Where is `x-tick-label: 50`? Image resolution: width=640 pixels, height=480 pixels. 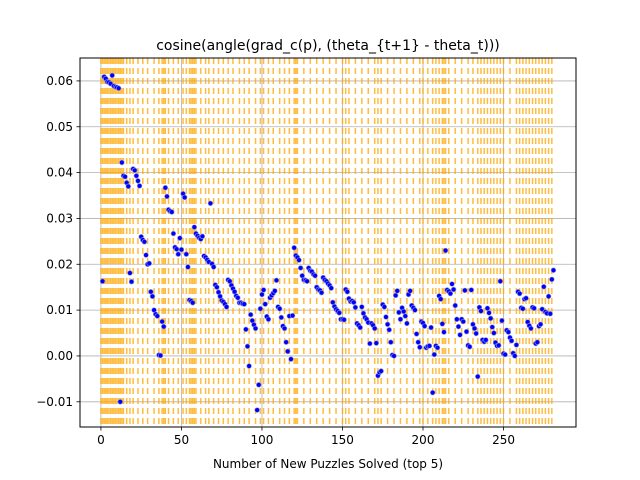 x-tick-label: 50 is located at coordinates (181, 440).